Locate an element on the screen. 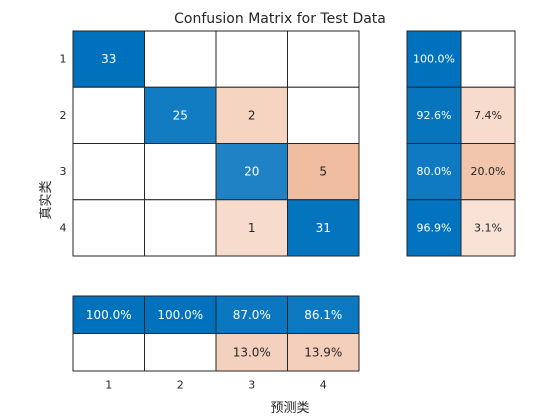 Image resolution: width=560 pixels, height=420 pixels. y-tick-4: 4 is located at coordinates (63, 227).